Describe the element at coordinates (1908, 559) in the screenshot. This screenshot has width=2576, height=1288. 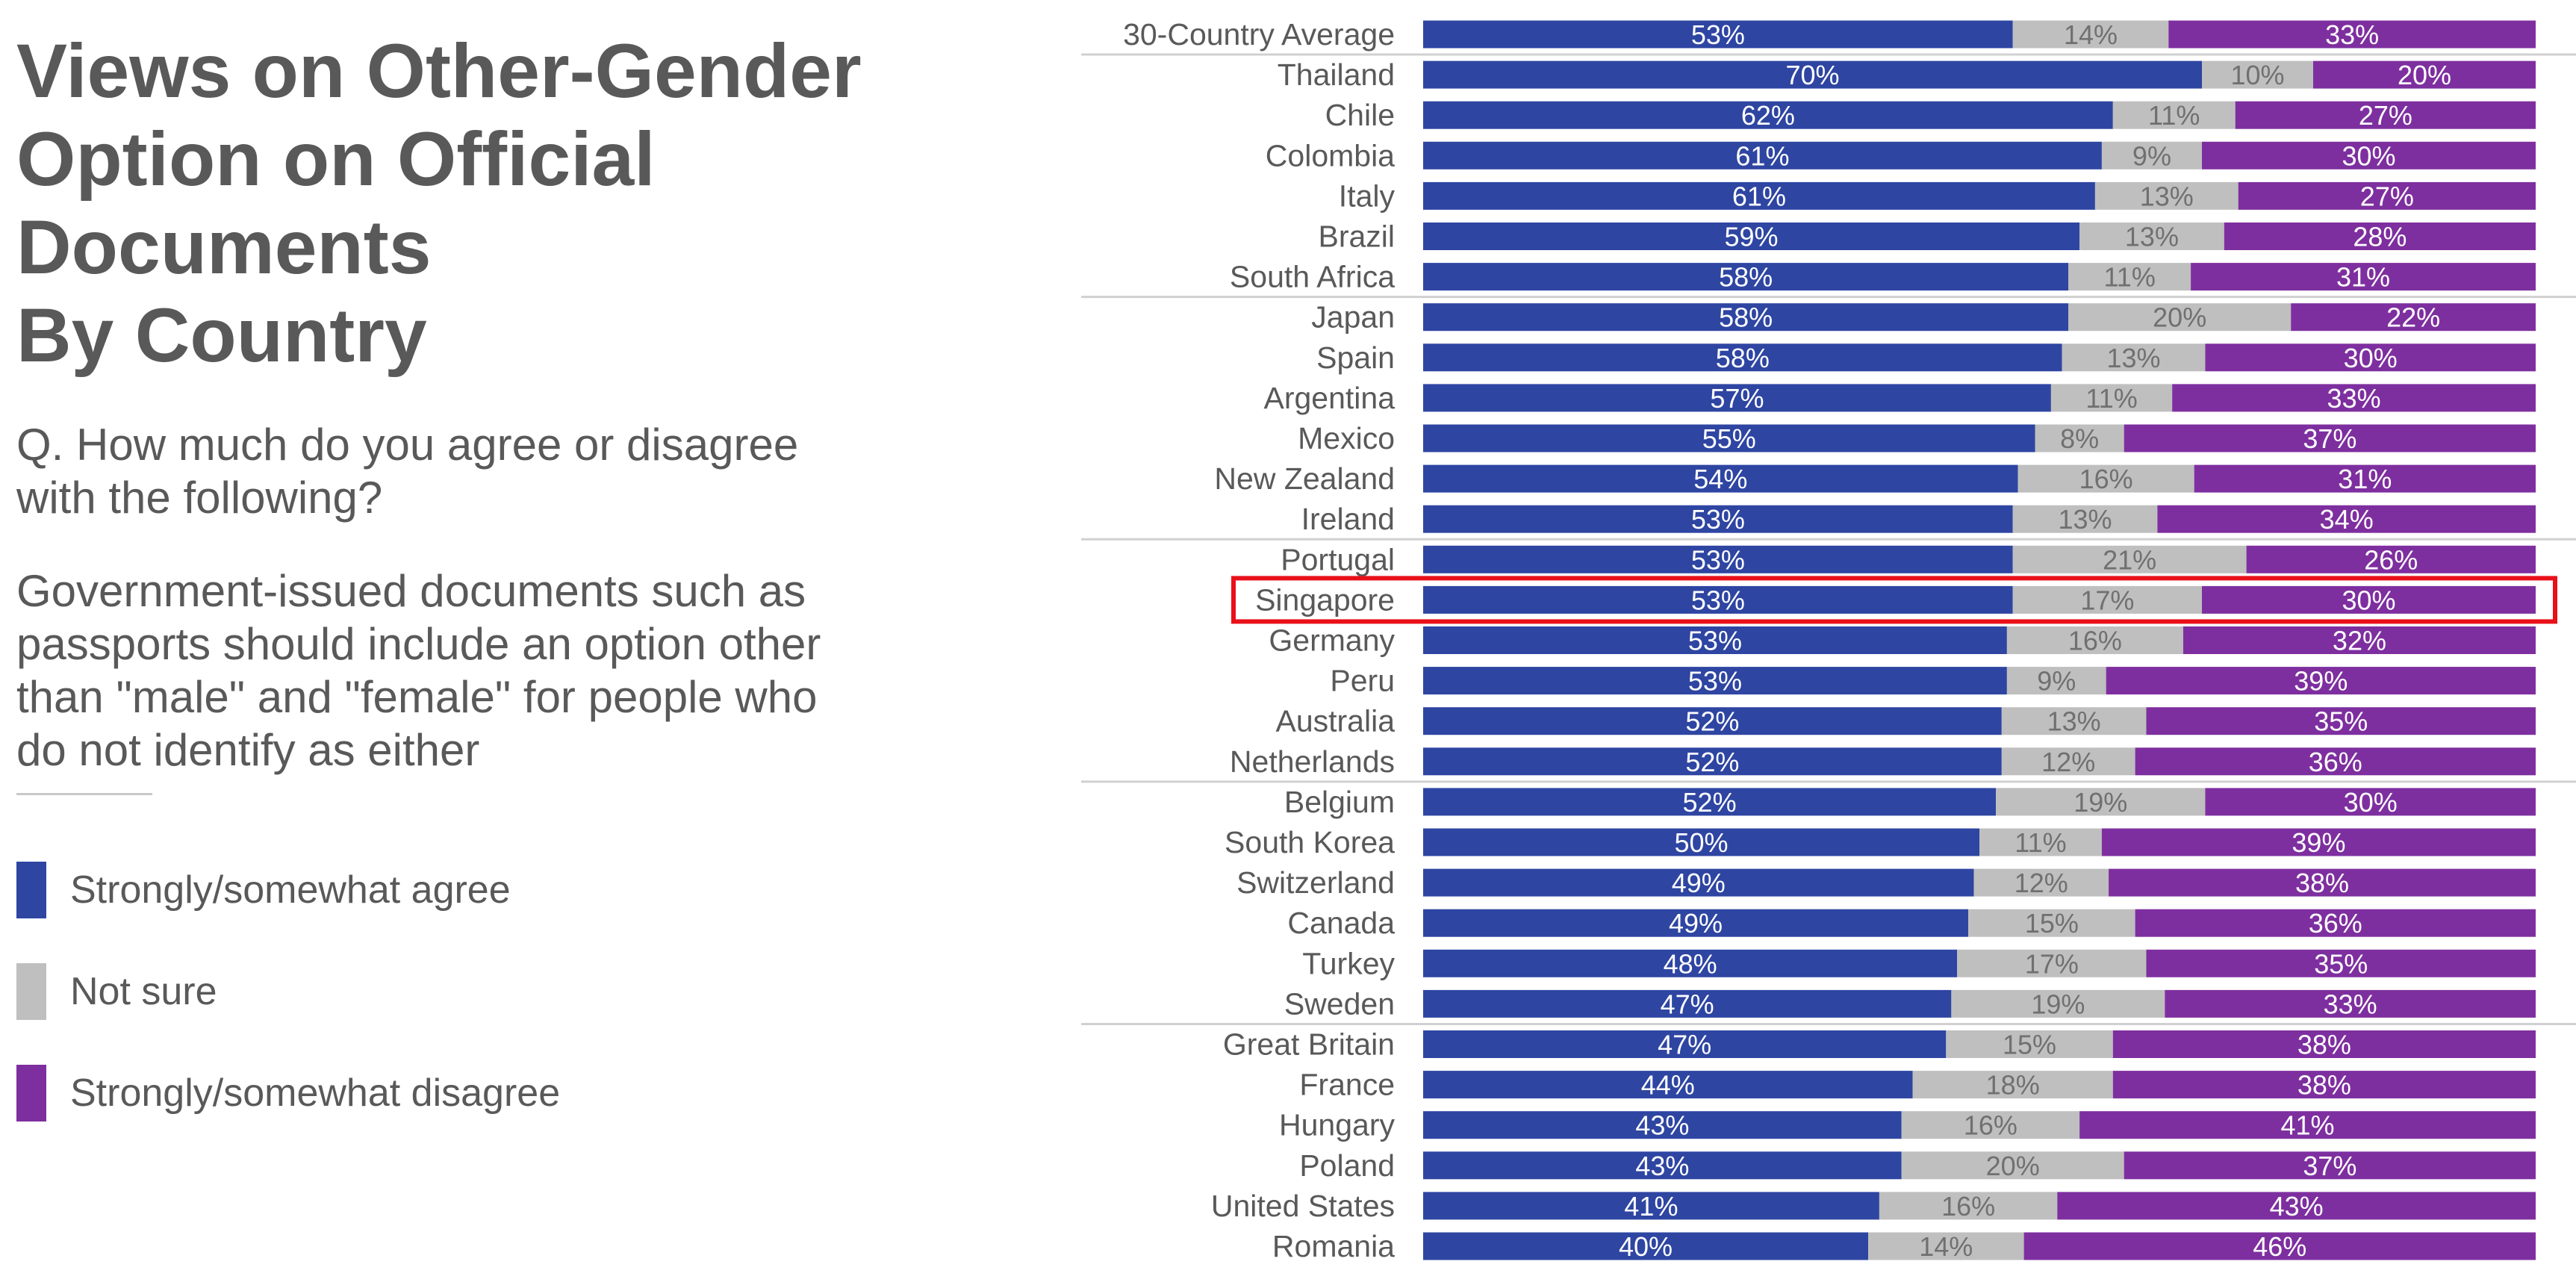
I see `bar-row: Portugal 53% 21% 26%` at that location.